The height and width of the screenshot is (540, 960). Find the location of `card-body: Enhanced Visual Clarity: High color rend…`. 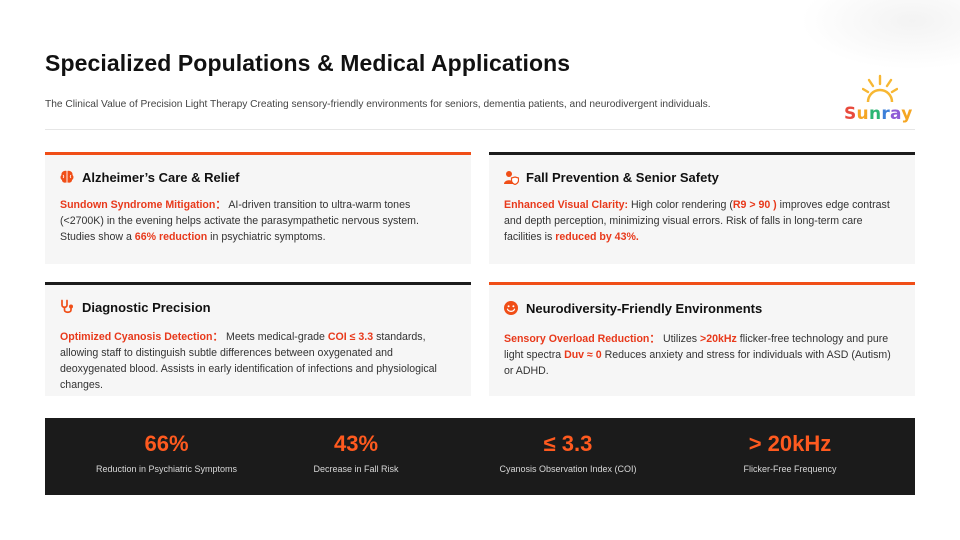

card-body: Enhanced Visual Clarity: High color rend… is located at coordinates (701, 221).